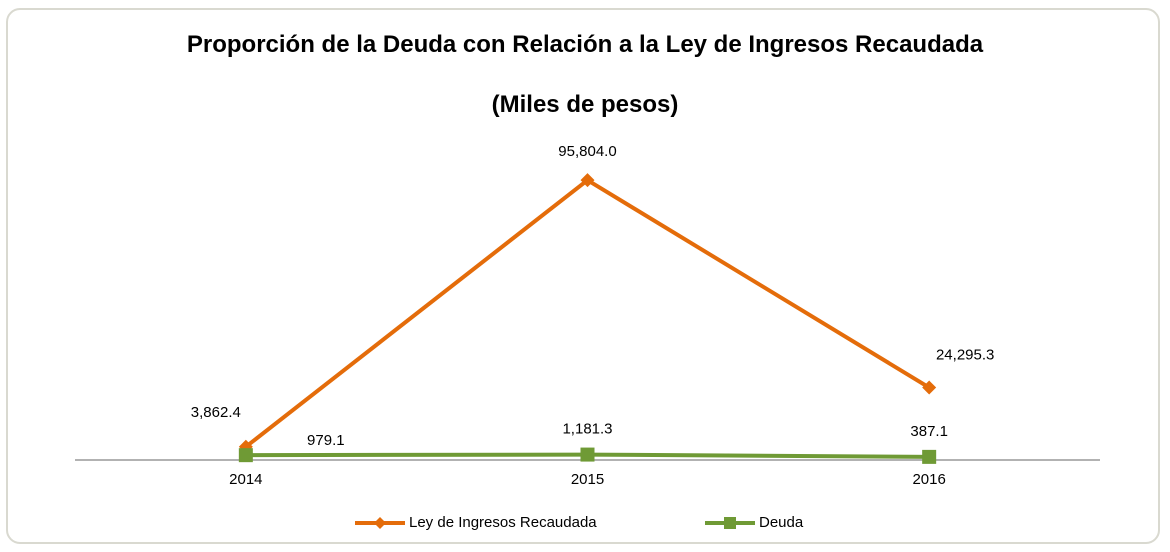  I want to click on data-label: 979.1, so click(326, 440).